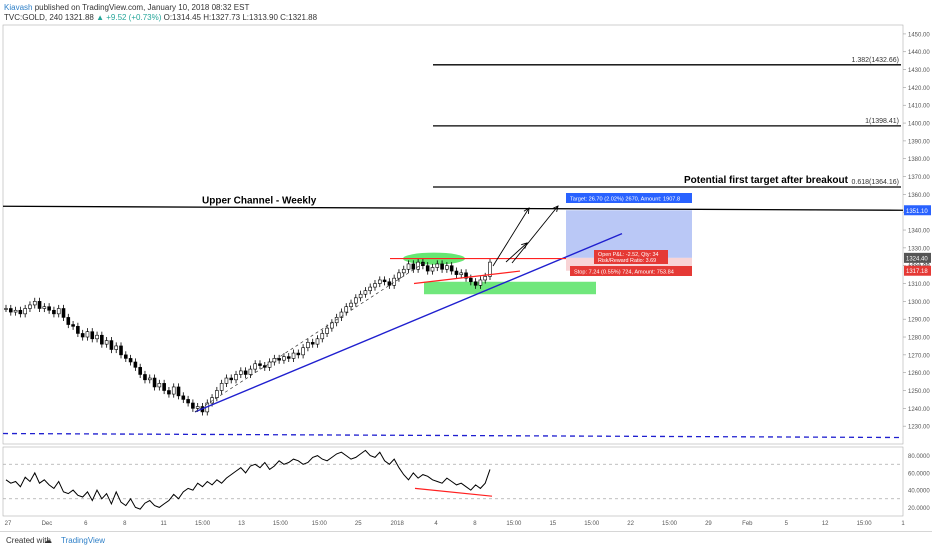 The height and width of the screenshot is (551, 932). What do you see at coordinates (919, 53) in the screenshot?
I see `price-tick-label: 1440.00` at bounding box center [919, 53].